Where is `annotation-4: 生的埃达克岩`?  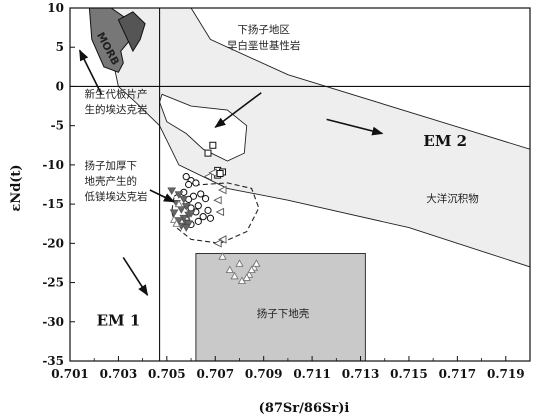
annotation-4: 生的埃达克岩 is located at coordinates (116, 109).